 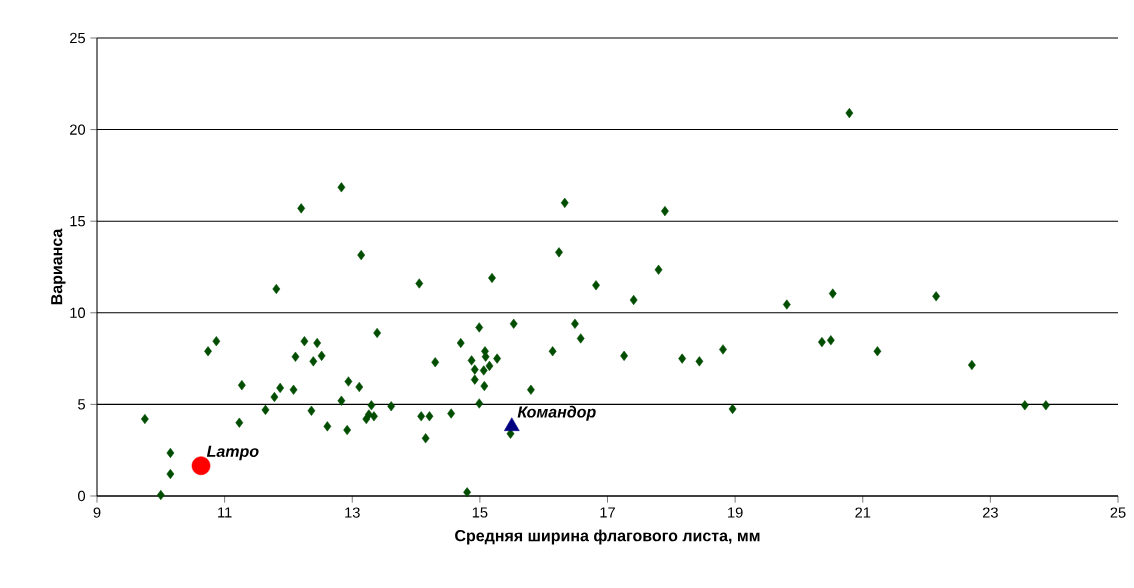 What do you see at coordinates (990, 512) in the screenshot?
I see `x-tick-label: 23` at bounding box center [990, 512].